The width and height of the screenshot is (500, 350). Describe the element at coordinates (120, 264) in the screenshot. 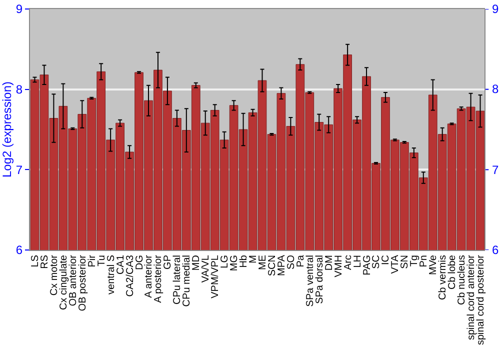

I see `x-tick-label: CA1` at that location.